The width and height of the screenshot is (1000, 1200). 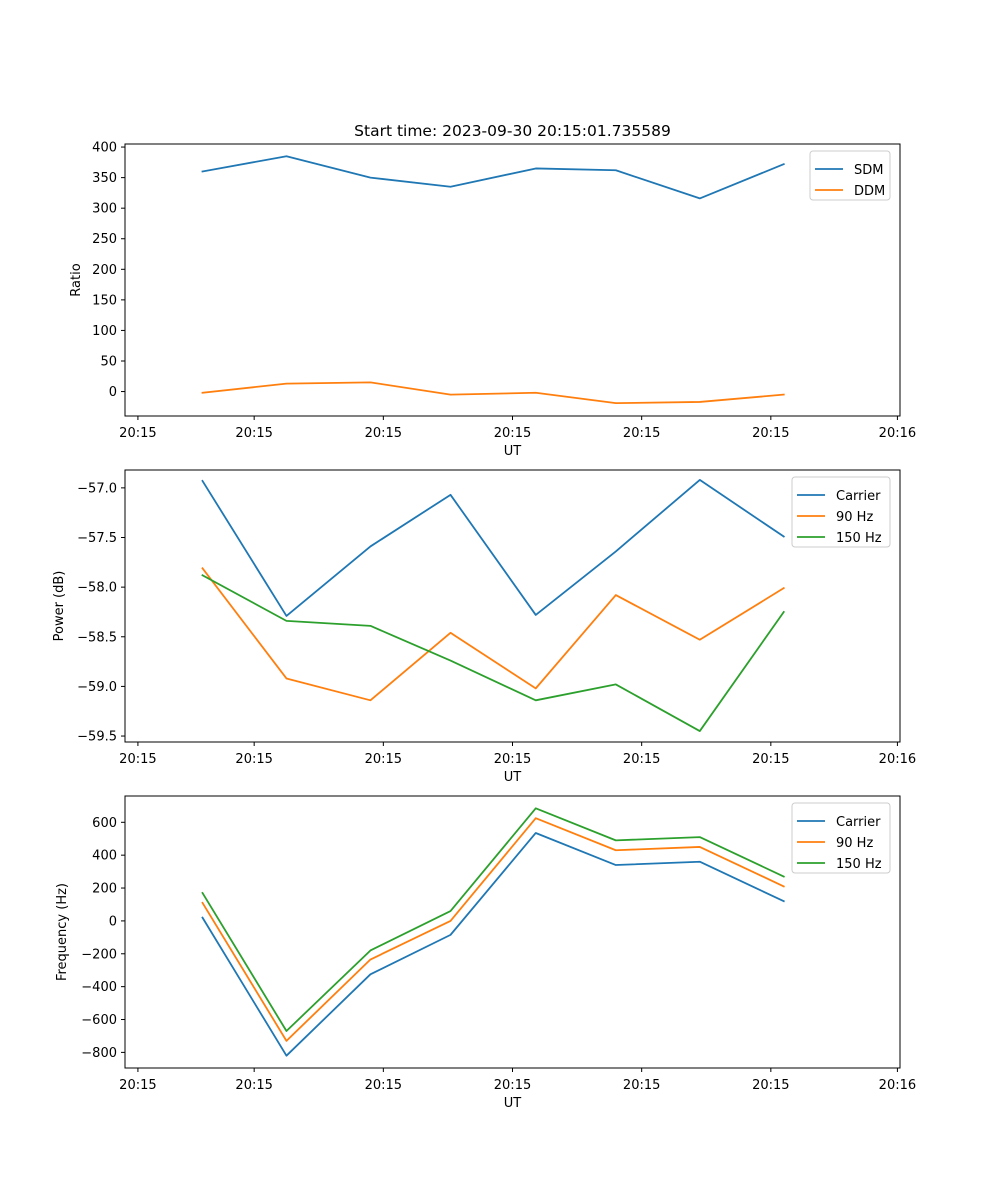 What do you see at coordinates (104, 300) in the screenshot?
I see `y-tick-label: 150` at bounding box center [104, 300].